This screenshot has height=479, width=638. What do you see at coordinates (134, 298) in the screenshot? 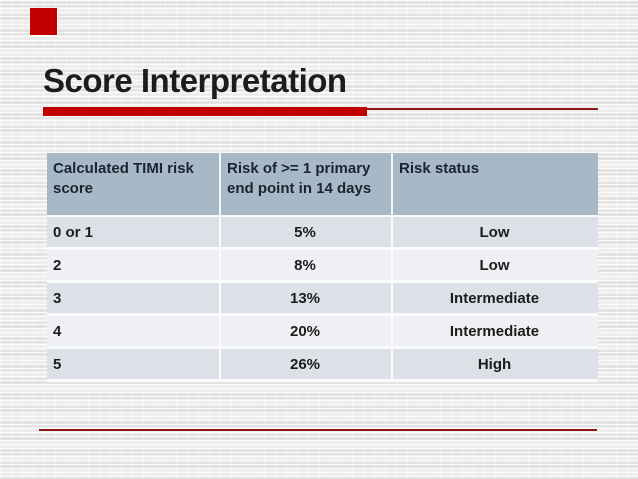
I see `cell-score: 3` at bounding box center [134, 298].